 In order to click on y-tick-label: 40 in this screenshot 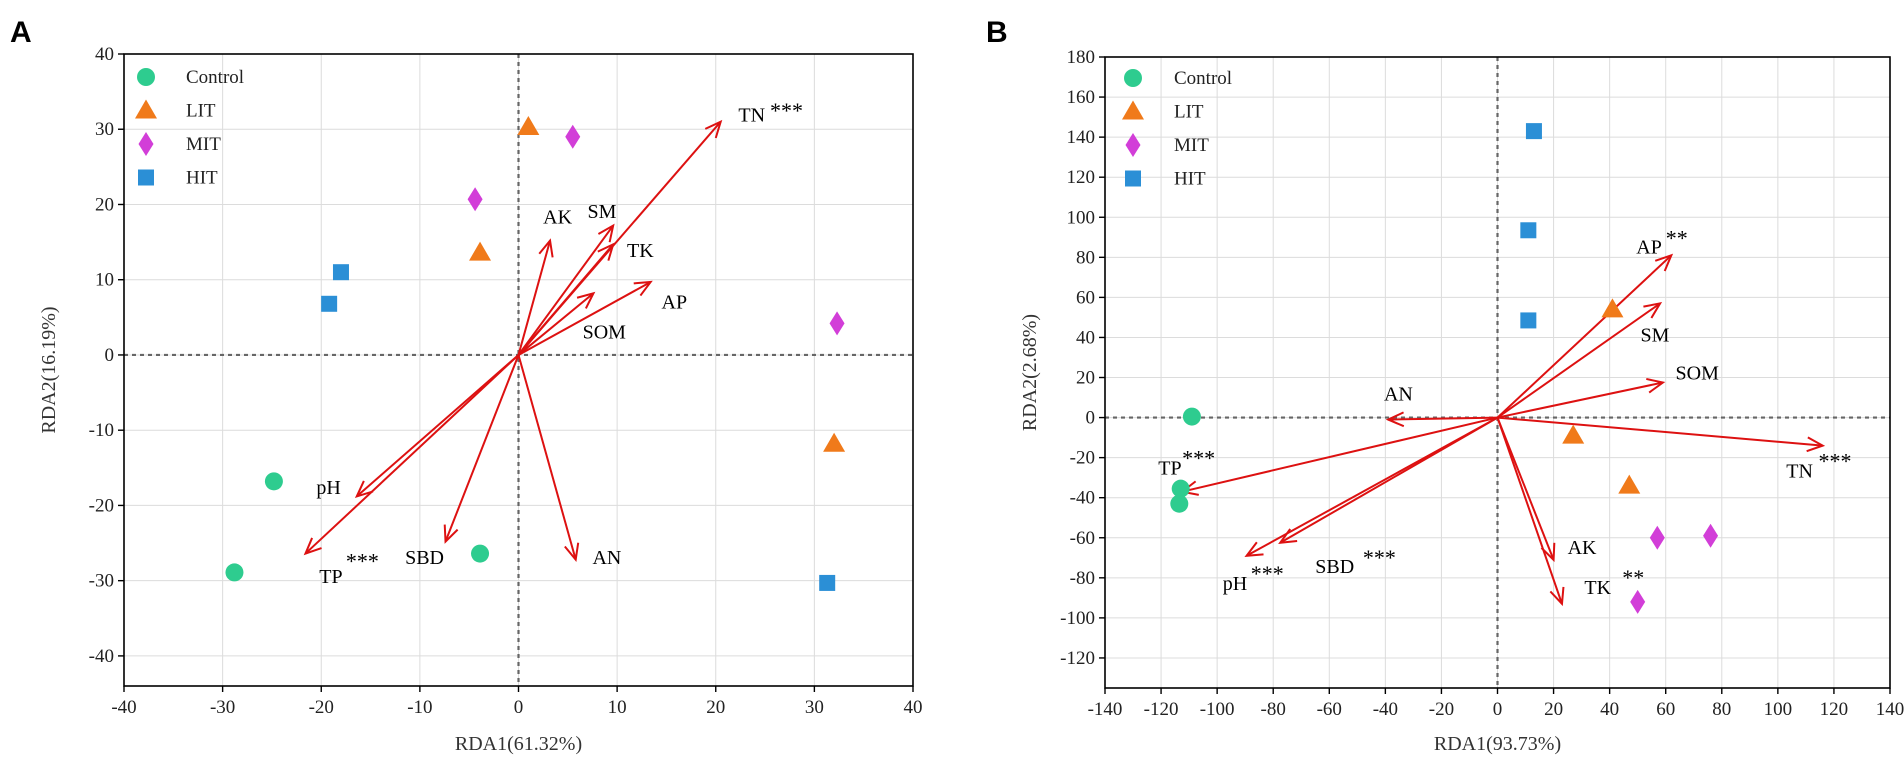, I will do `click(1085, 337)`.